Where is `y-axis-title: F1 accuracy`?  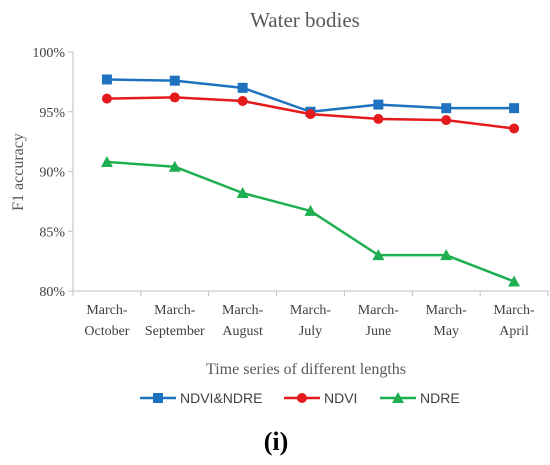 y-axis-title: F1 accuracy is located at coordinates (18, 172).